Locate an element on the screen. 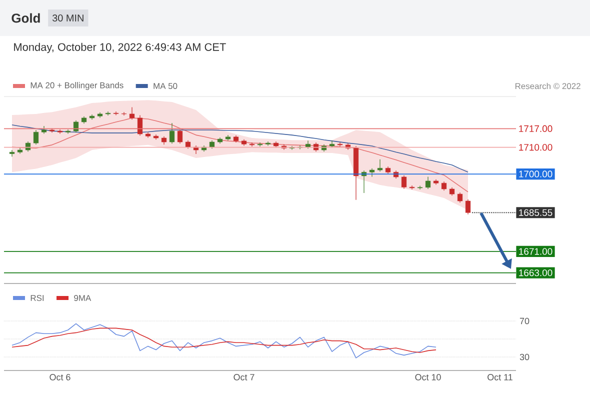 The height and width of the screenshot is (400, 590). x-tick-label: Oct 6 is located at coordinates (60, 377).